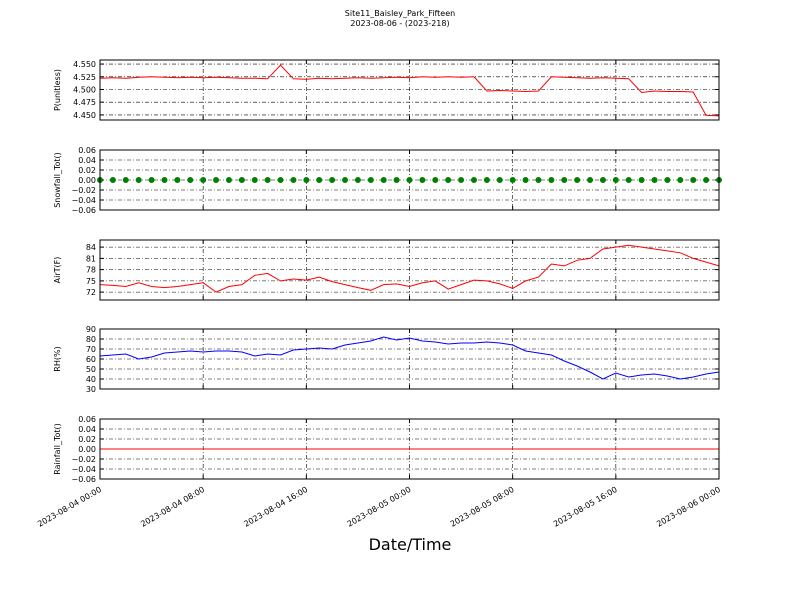  I want to click on y-axis-label: RH(%), so click(57, 358).